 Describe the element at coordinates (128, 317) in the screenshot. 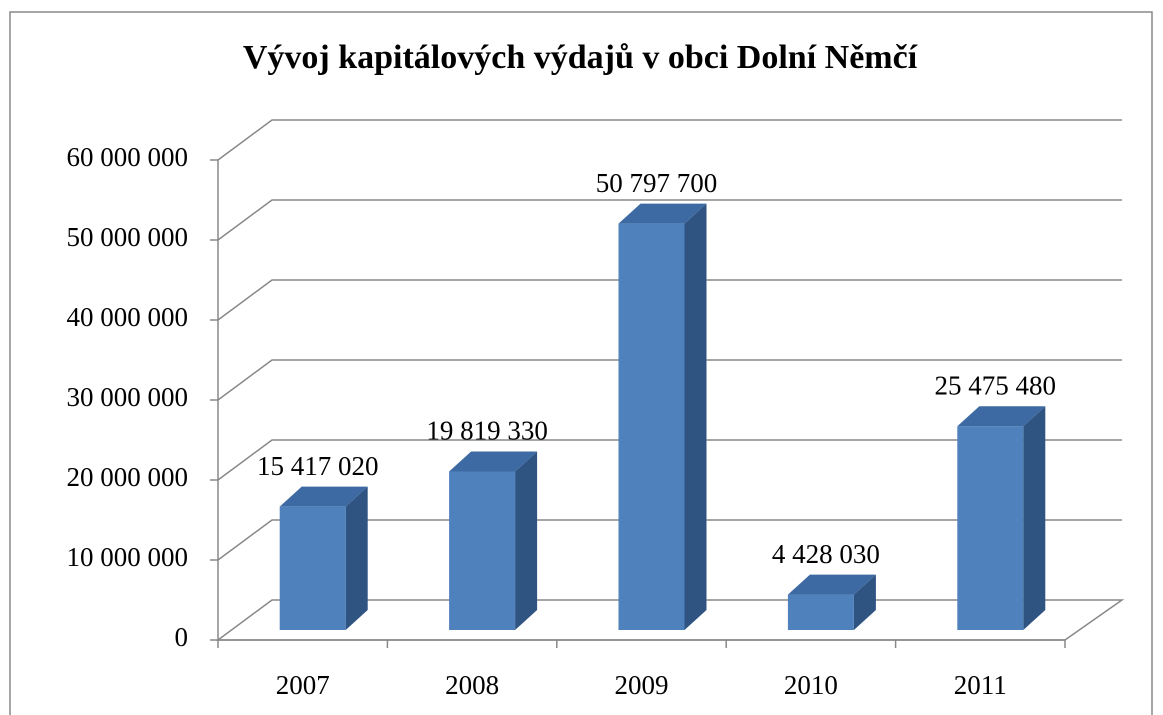

I see `y-tick-label: 40 000 000` at that location.